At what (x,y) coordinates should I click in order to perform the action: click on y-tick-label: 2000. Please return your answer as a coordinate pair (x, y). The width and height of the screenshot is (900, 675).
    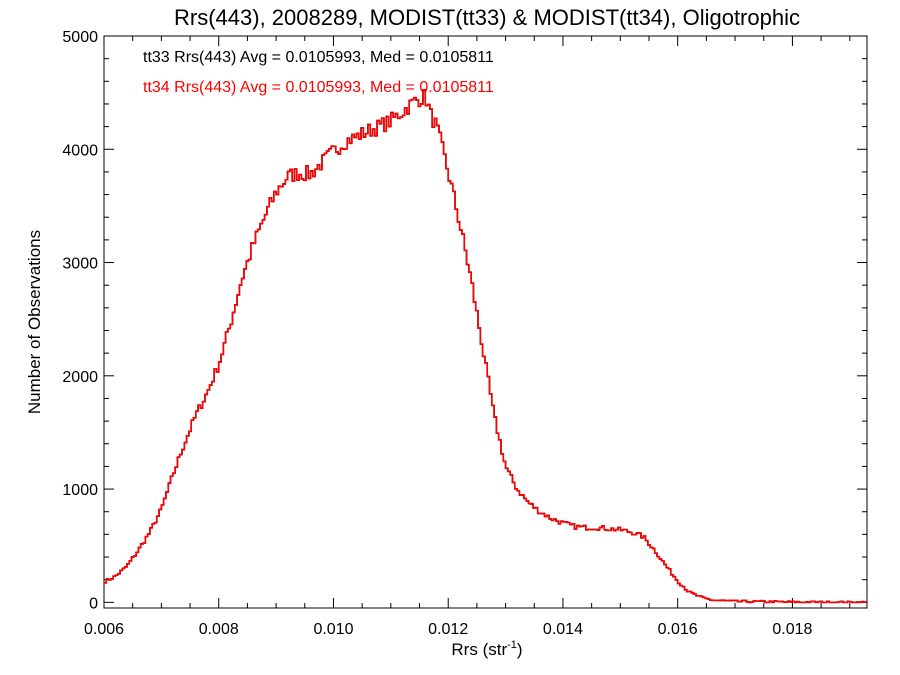
    Looking at the image, I should click on (80, 377).